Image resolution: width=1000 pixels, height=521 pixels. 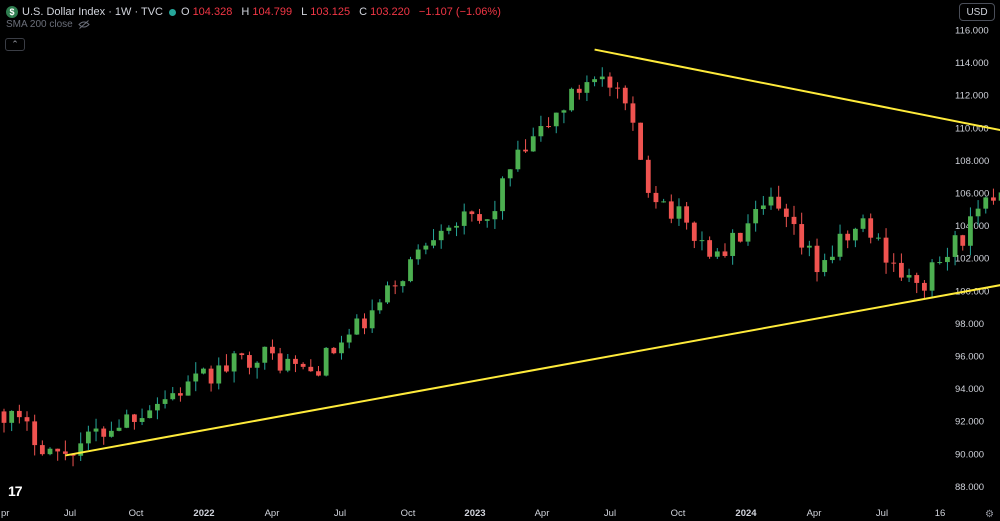 I want to click on change-value: −1.107 (−1.06%), so click(x=459, y=12).